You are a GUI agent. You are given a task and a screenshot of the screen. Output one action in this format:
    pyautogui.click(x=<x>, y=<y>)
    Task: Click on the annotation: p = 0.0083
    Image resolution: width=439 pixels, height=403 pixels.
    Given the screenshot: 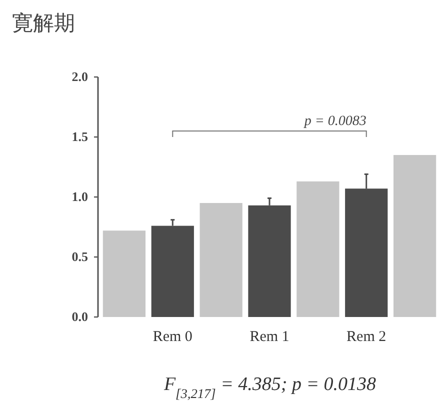 What is the action you would take?
    pyautogui.click(x=334, y=121)
    